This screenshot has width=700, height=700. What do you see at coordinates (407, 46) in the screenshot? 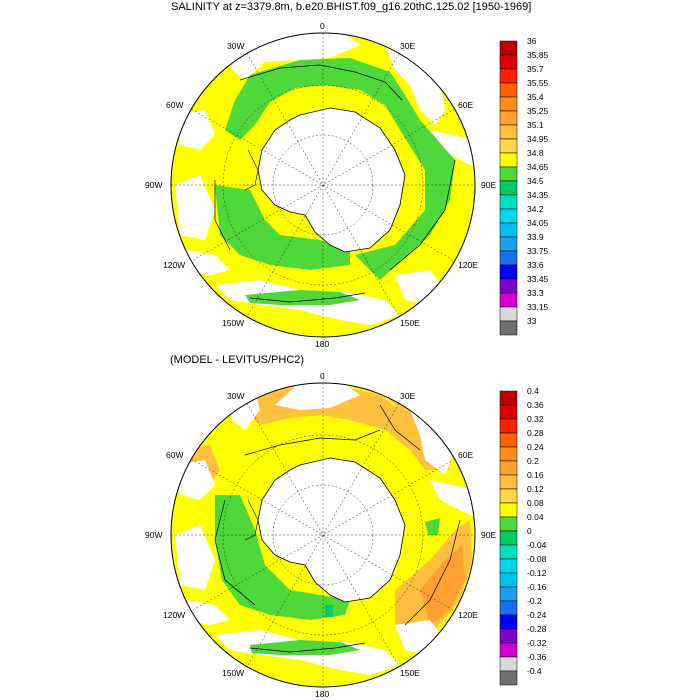
I see `lon-label: 30E` at bounding box center [407, 46].